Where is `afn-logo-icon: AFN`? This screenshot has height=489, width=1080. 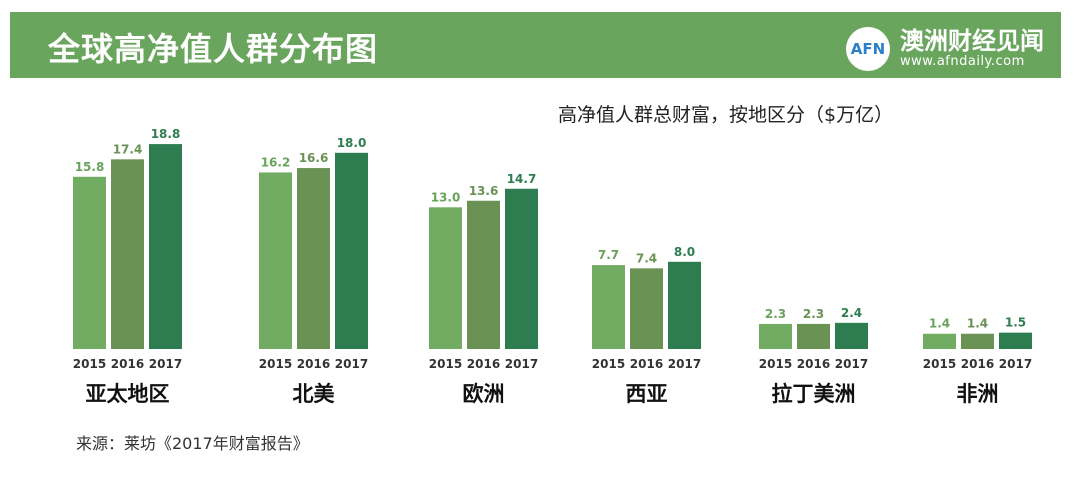
afn-logo-icon: AFN is located at coordinates (868, 49).